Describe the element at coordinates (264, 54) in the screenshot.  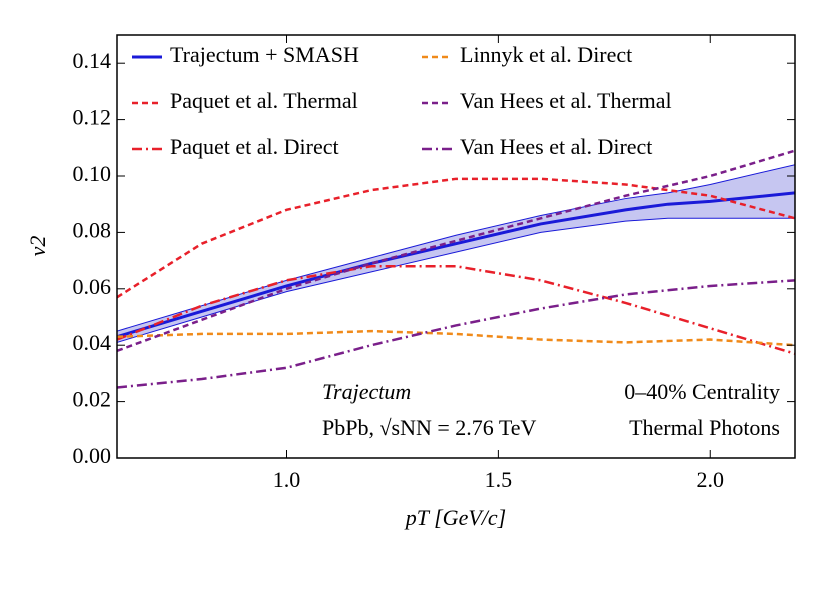
I see `legend-label: Trajectum + SMASH` at that location.